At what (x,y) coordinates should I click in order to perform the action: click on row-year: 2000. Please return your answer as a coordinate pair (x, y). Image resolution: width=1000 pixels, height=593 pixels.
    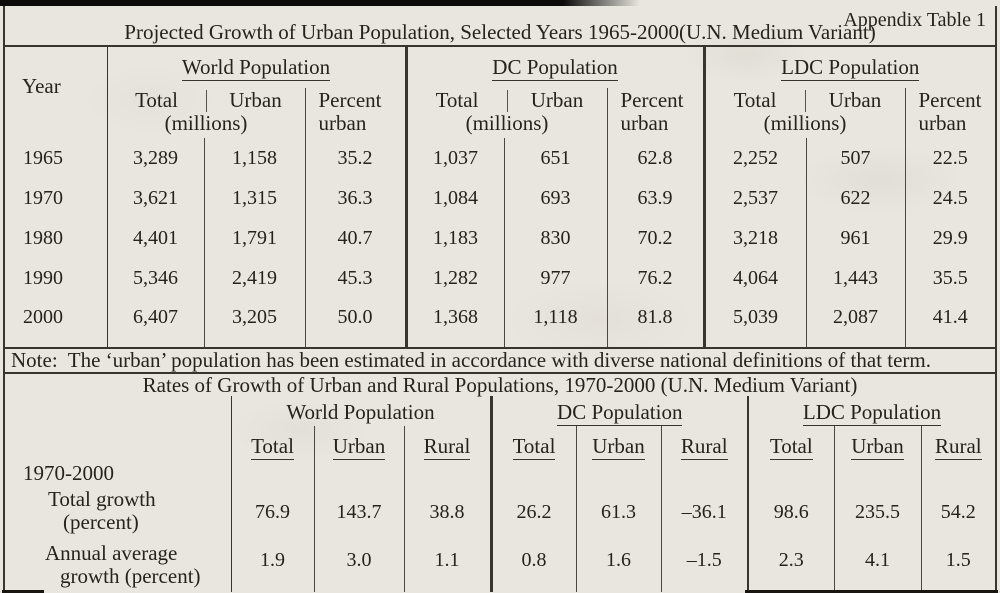
    Looking at the image, I should click on (43, 317).